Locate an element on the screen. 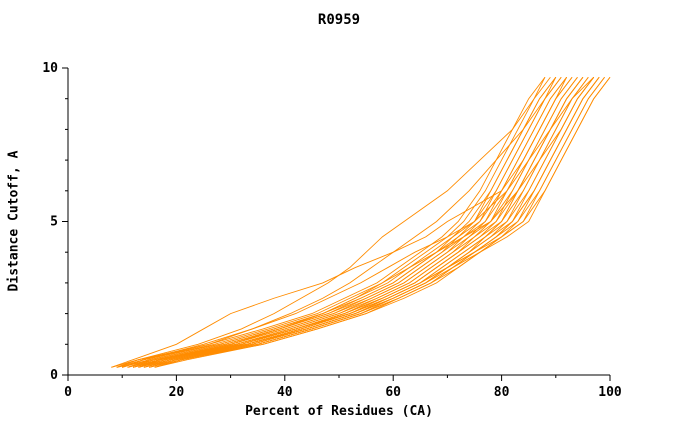 The width and height of the screenshot is (680, 440). x-tick-label: 0 is located at coordinates (68, 392).